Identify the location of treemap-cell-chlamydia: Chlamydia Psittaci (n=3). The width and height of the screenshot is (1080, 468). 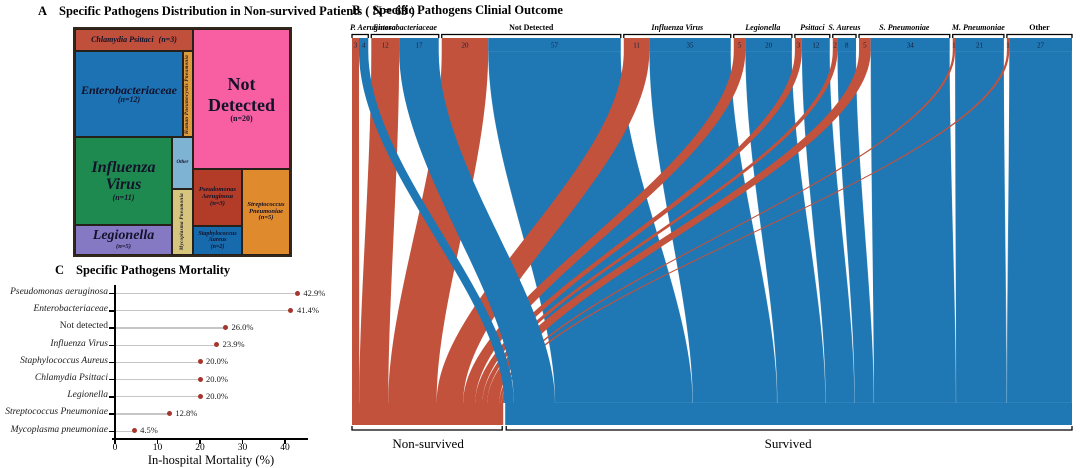
(134, 40).